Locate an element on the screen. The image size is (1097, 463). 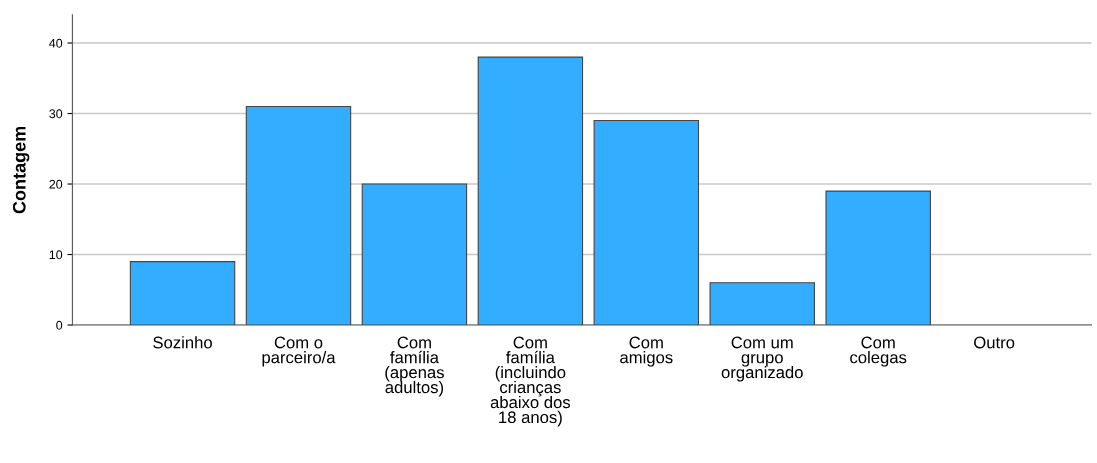
x-tick-label: Com o parceiro/a is located at coordinates (299, 351).